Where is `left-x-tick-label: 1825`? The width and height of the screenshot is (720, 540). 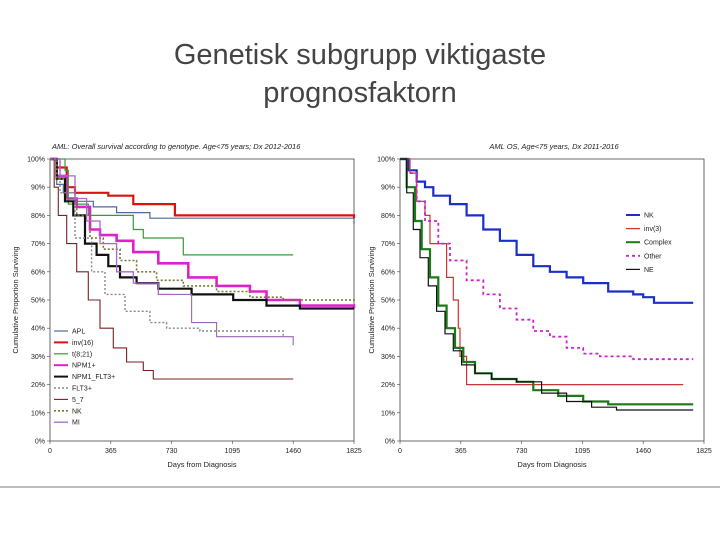
left-x-tick-label: 1825 is located at coordinates (354, 451).